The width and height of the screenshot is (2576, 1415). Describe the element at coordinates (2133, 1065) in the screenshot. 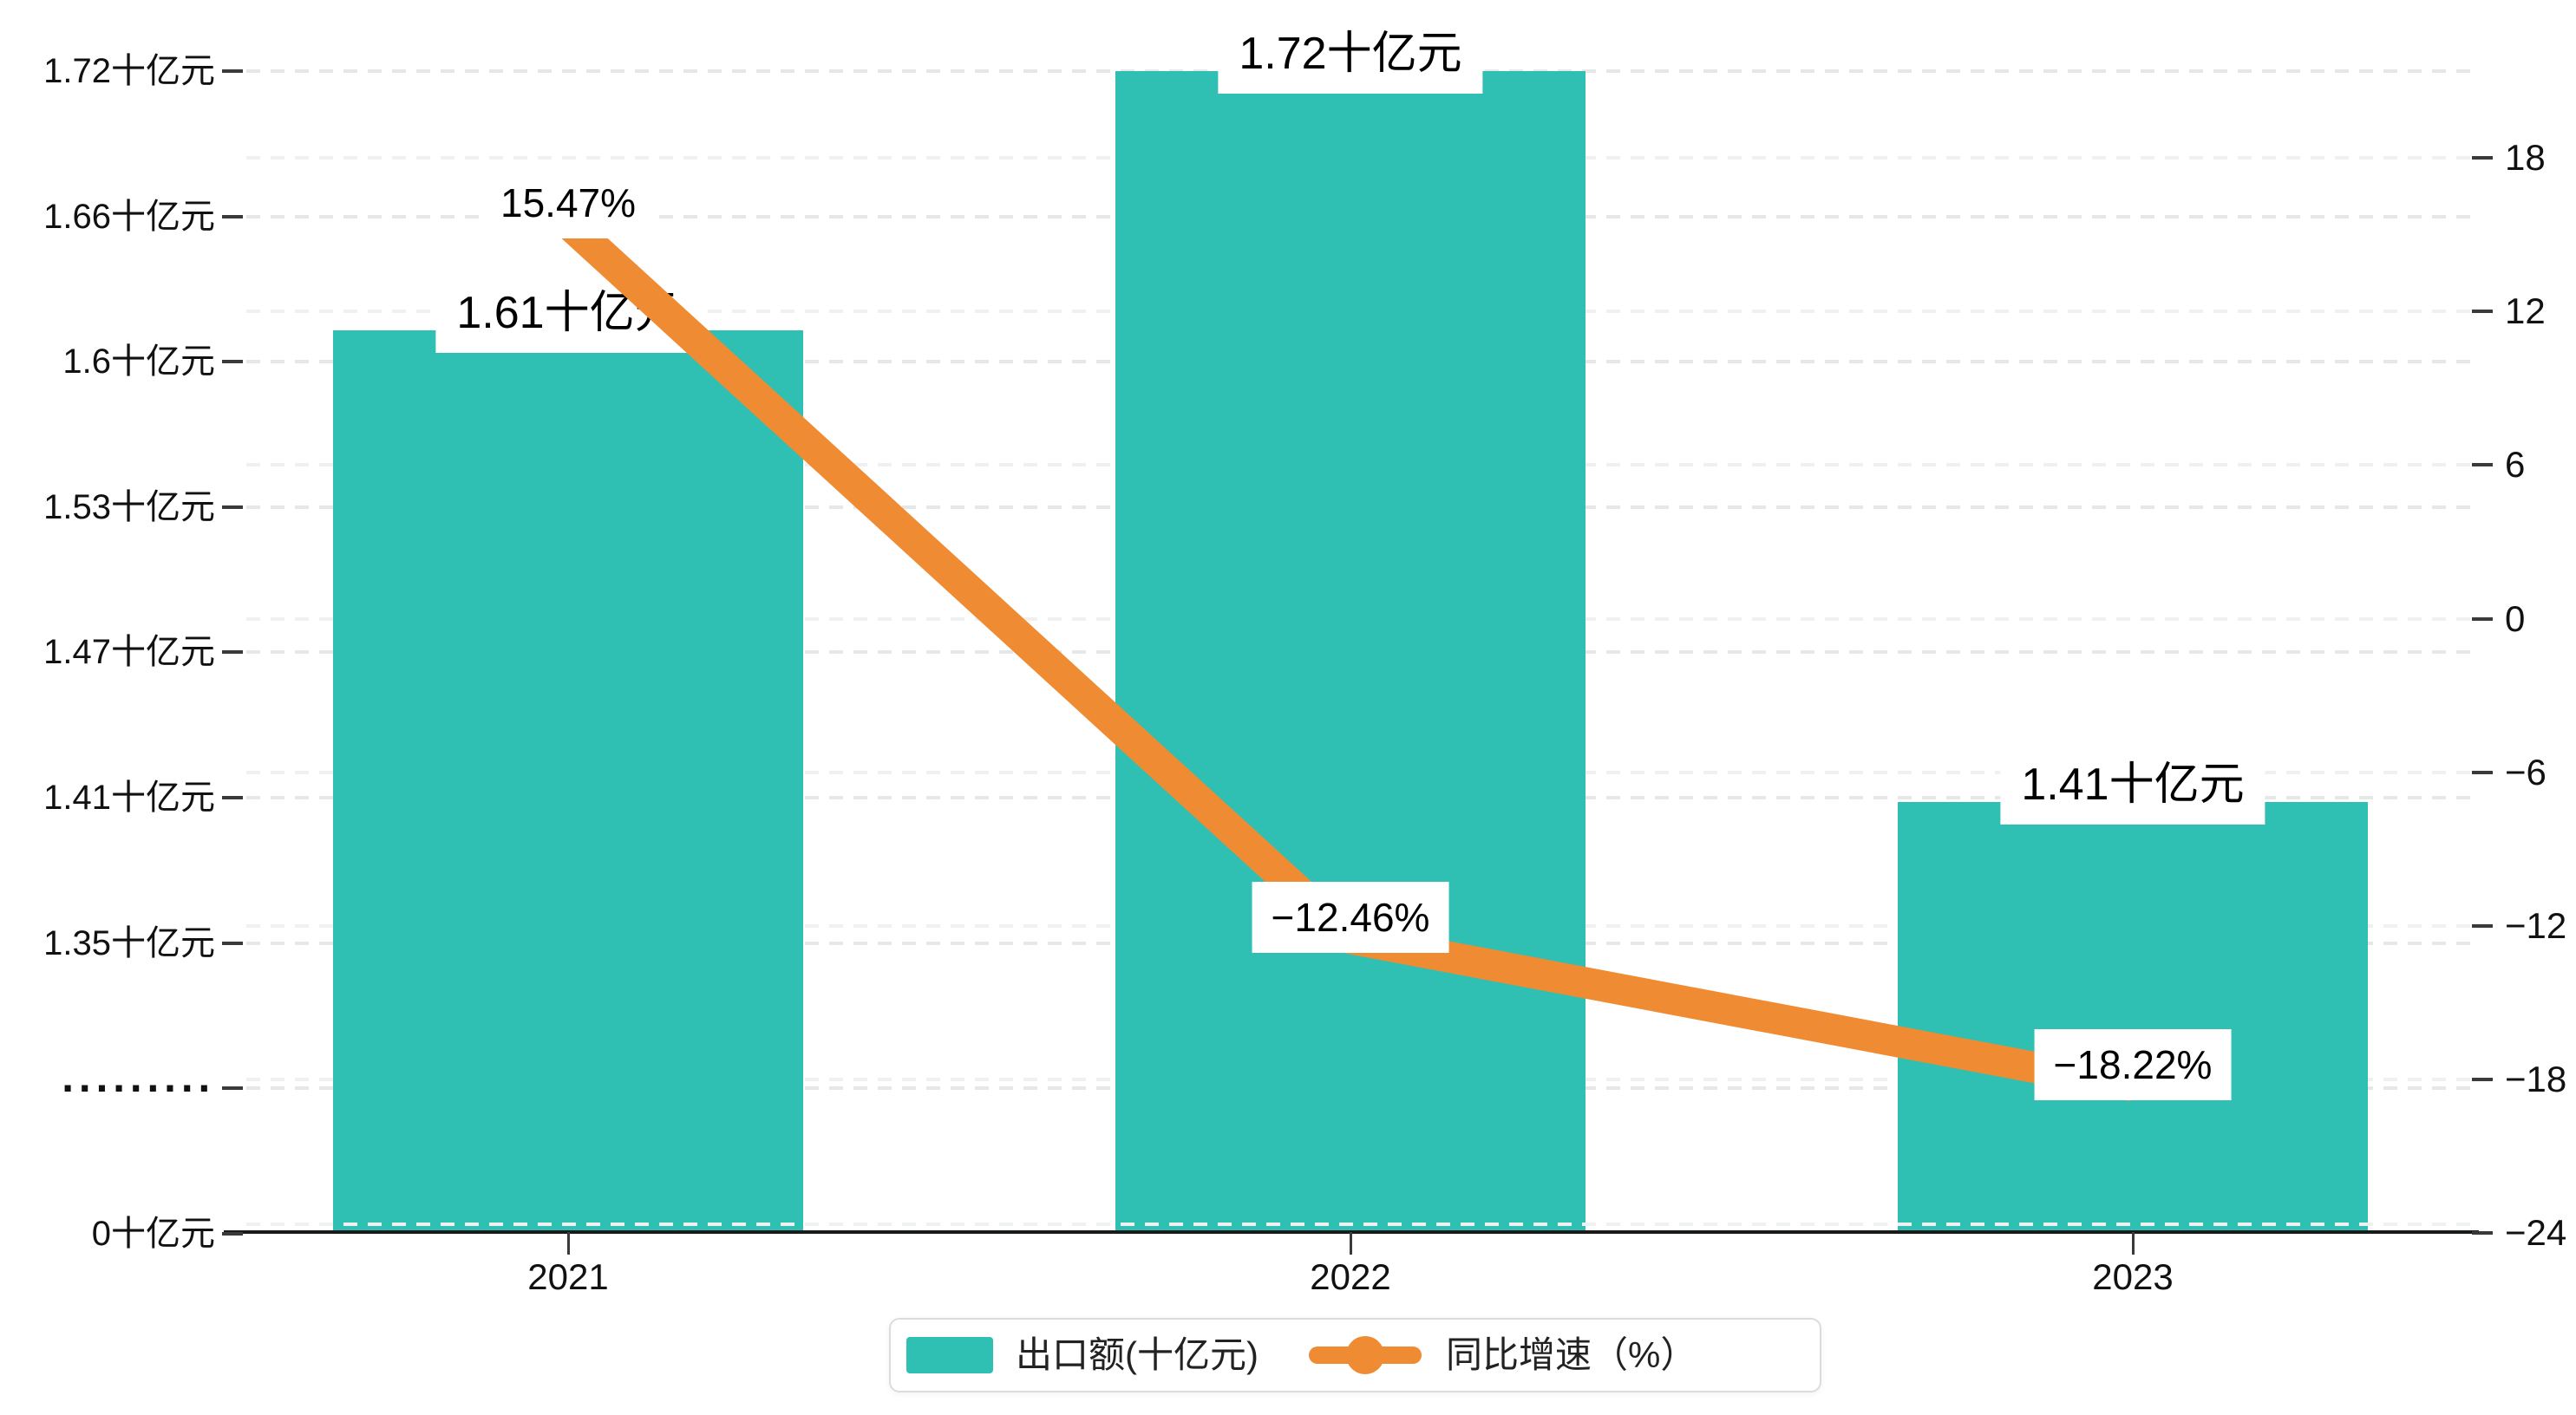

I see `growth-value-label-2023: −18.22%` at that location.